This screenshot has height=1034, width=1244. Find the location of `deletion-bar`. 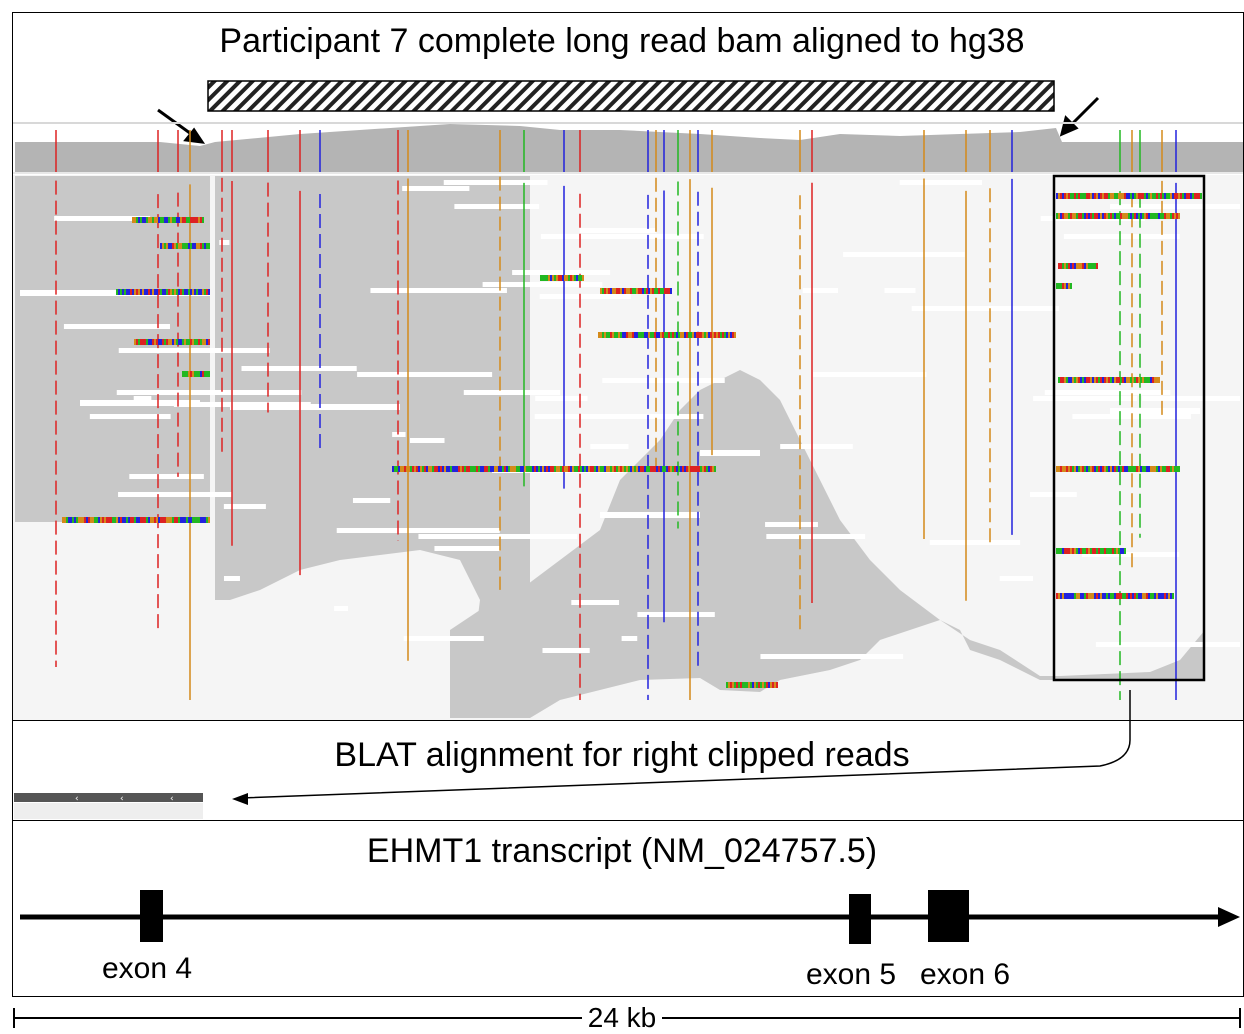

deletion-bar is located at coordinates (631, 96).